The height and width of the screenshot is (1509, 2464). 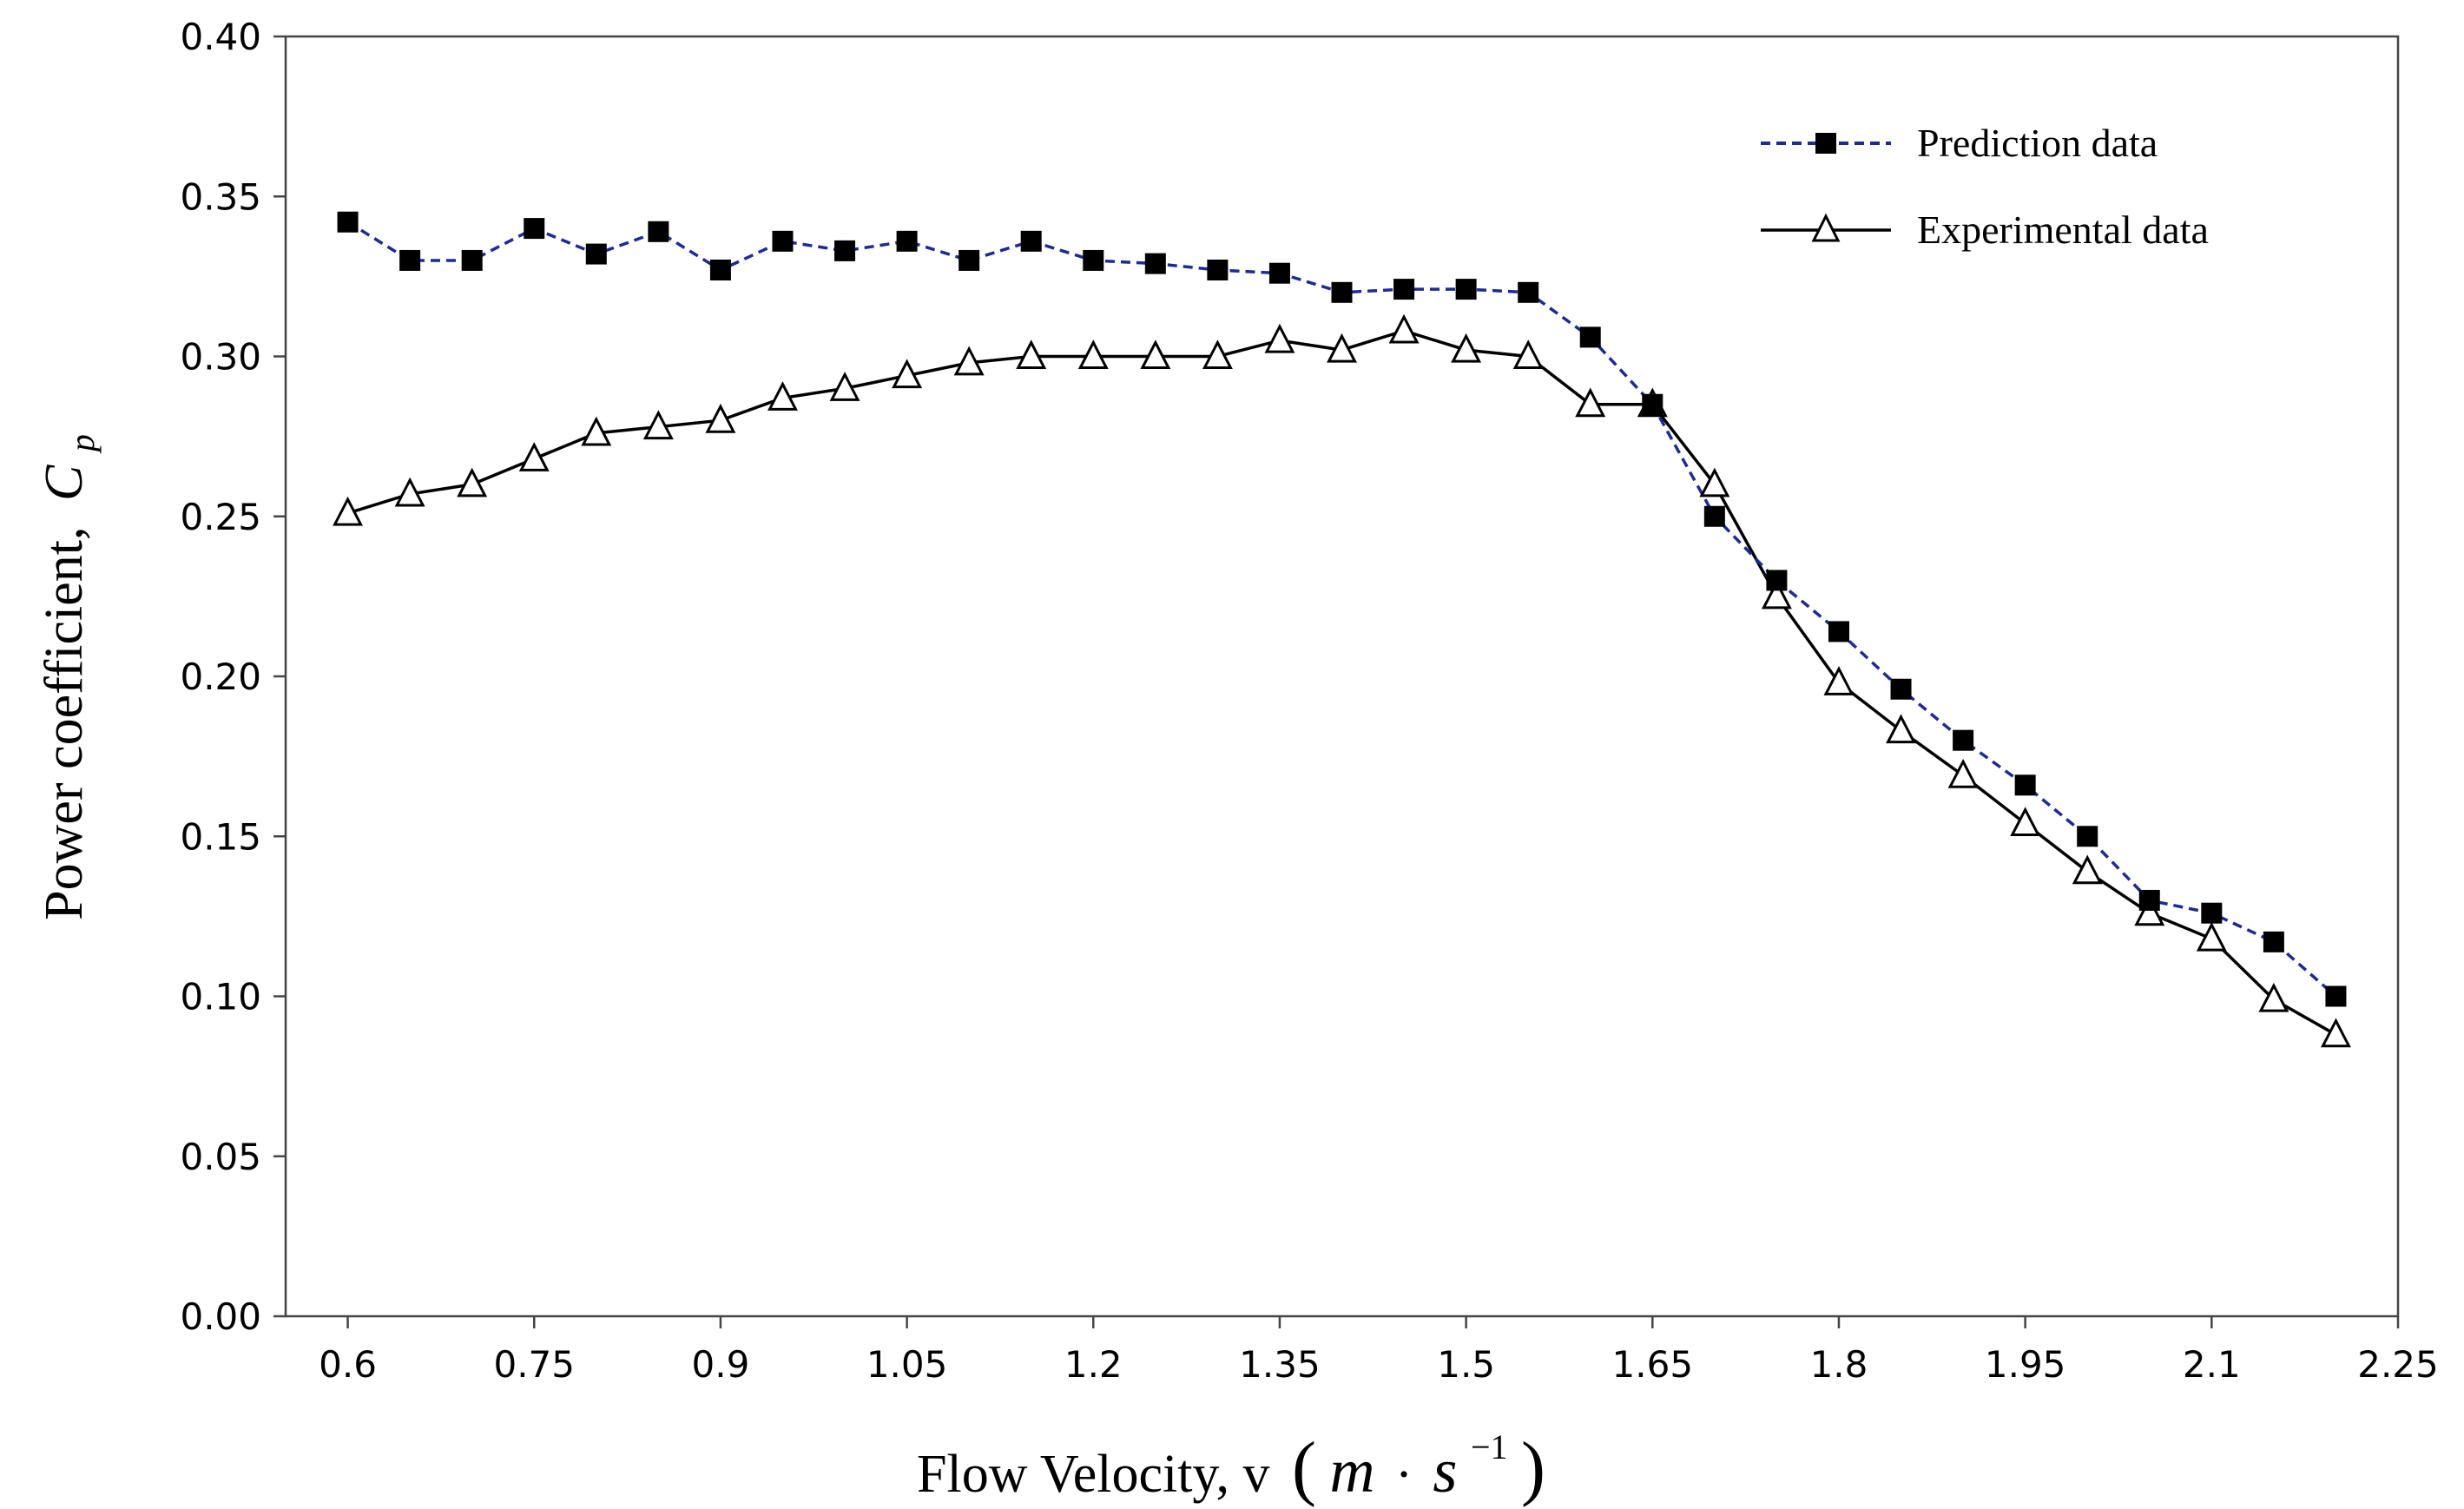 What do you see at coordinates (1351, 1471) in the screenshot?
I see `x-axis-unit-m: m` at bounding box center [1351, 1471].